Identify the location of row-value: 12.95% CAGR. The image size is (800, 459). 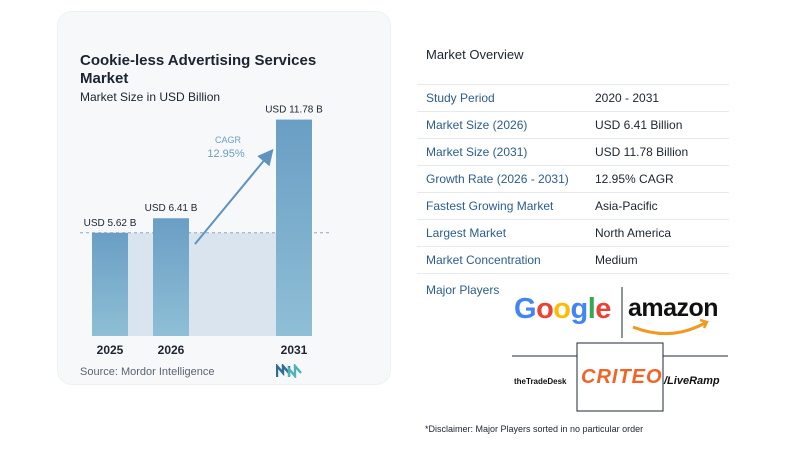
(634, 179).